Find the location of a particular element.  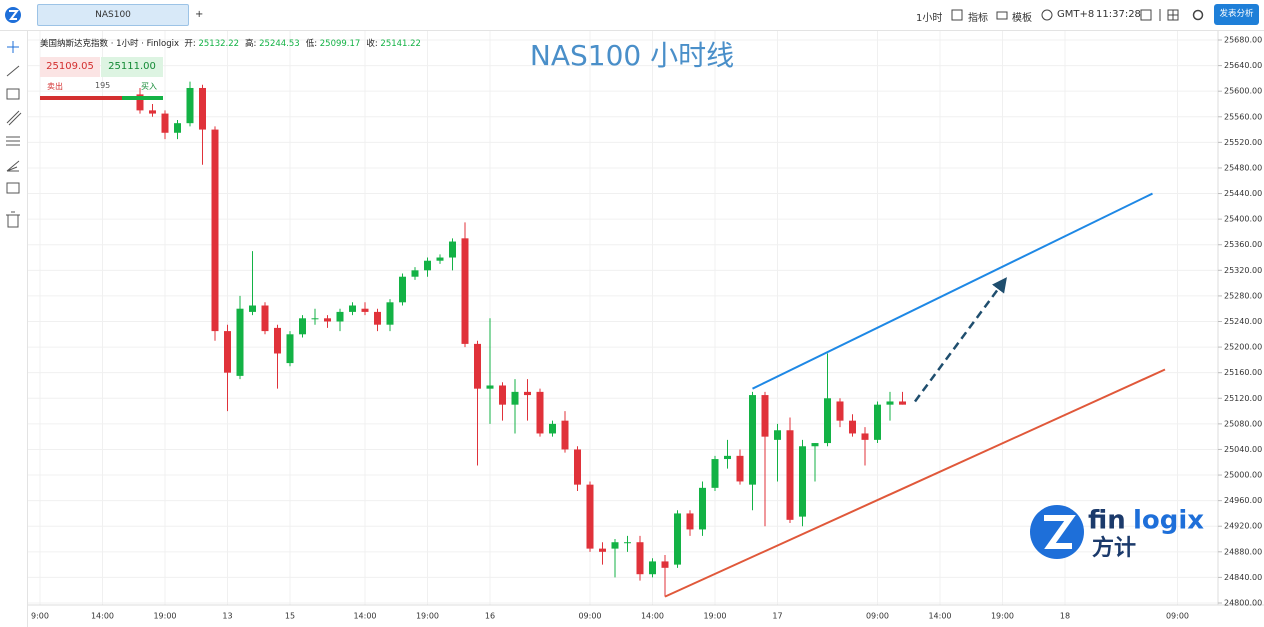

y-tick-label: 25120.00 is located at coordinates (1243, 398).